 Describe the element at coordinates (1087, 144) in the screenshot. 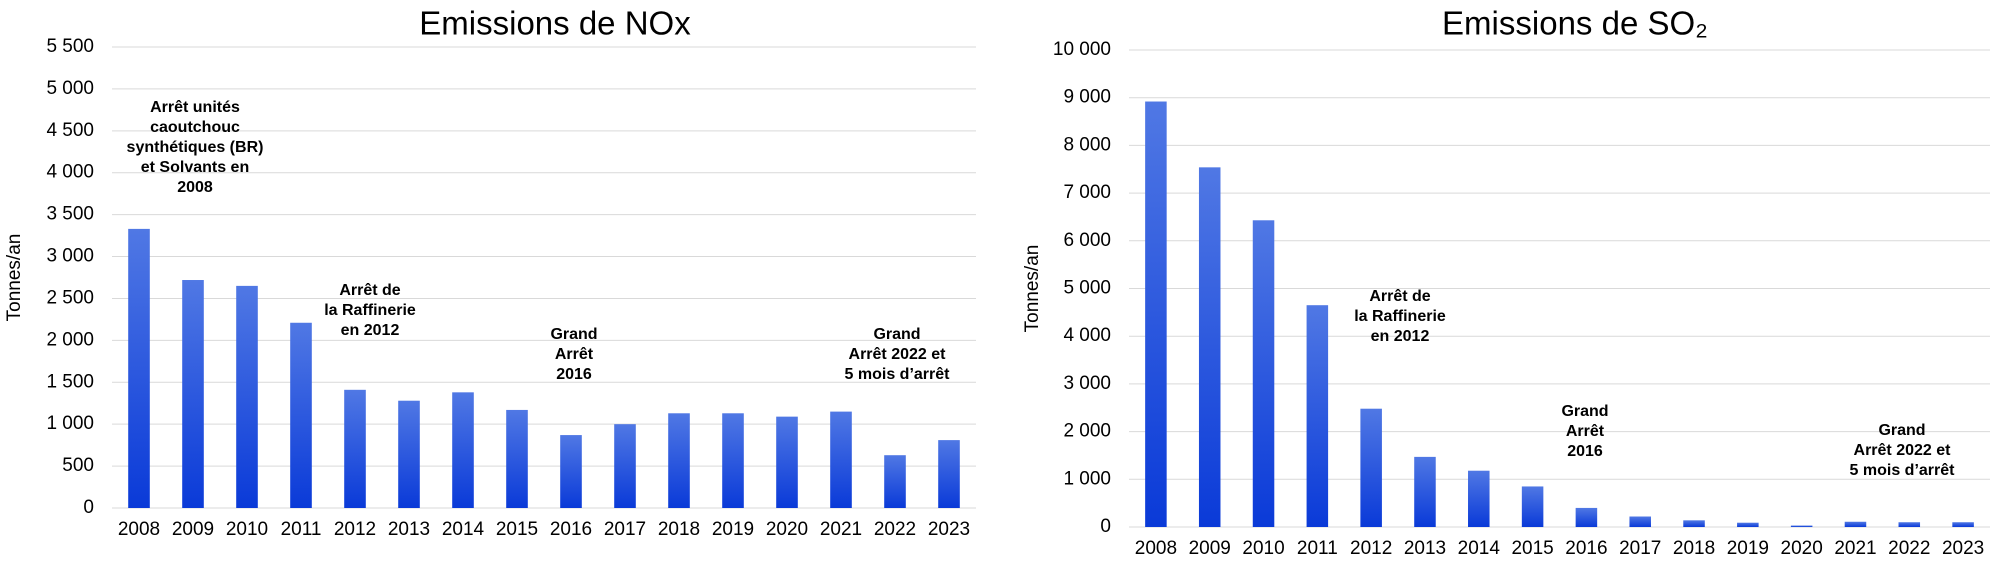

I see `y-tick-label: 8 000` at that location.